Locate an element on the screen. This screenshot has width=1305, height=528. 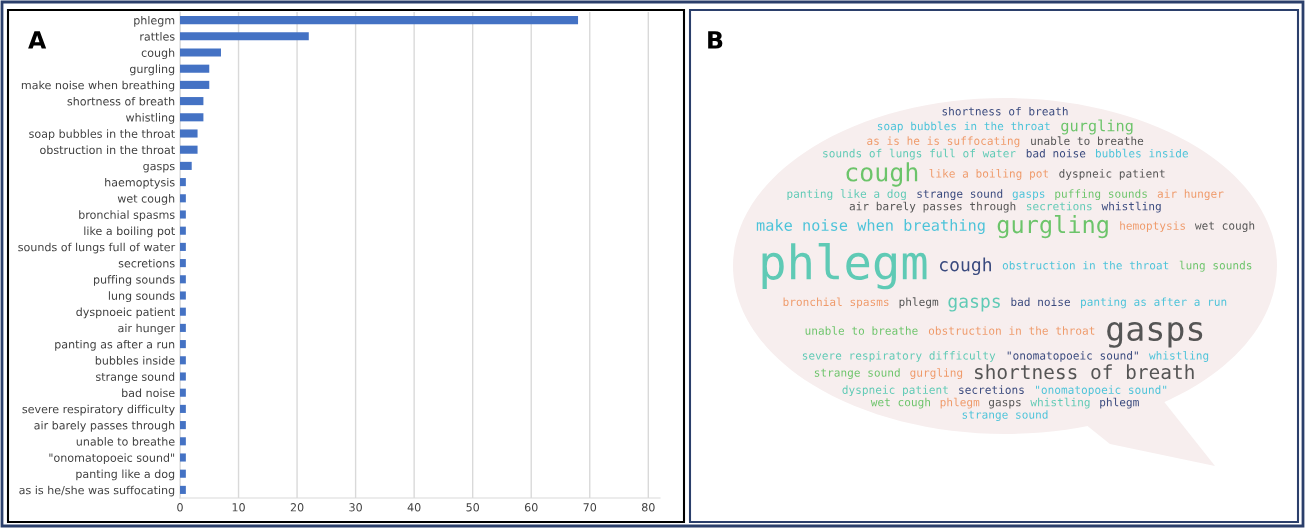
x-tick-label: 0 is located at coordinates (180, 507).